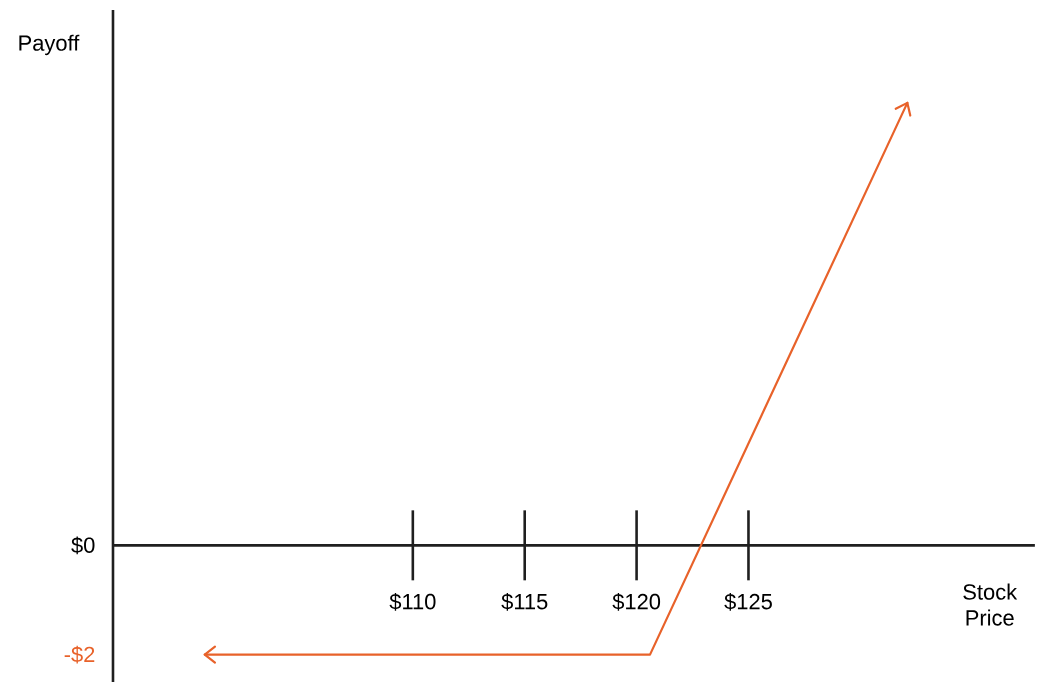  I want to click on y-axis-title: Payoff, so click(49, 45).